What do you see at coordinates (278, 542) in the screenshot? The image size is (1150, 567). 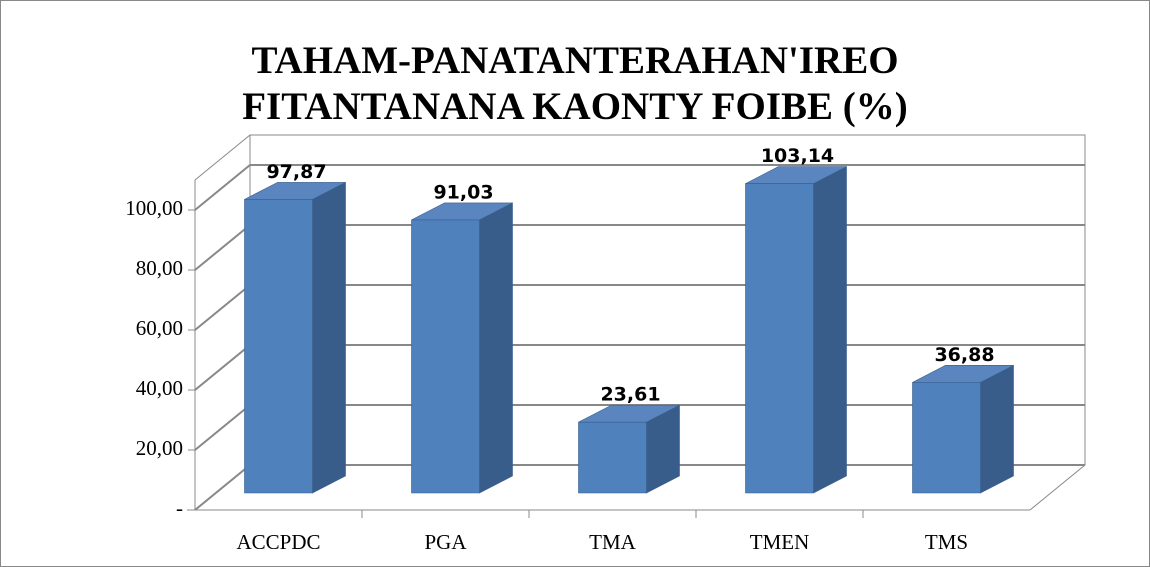 I see `x-tick-label: ACCPDC` at bounding box center [278, 542].